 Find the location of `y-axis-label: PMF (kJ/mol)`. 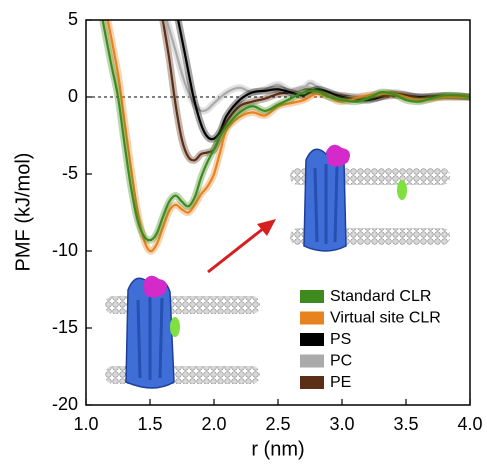

y-axis-label: PMF (kJ/mol) is located at coordinates (23, 212).